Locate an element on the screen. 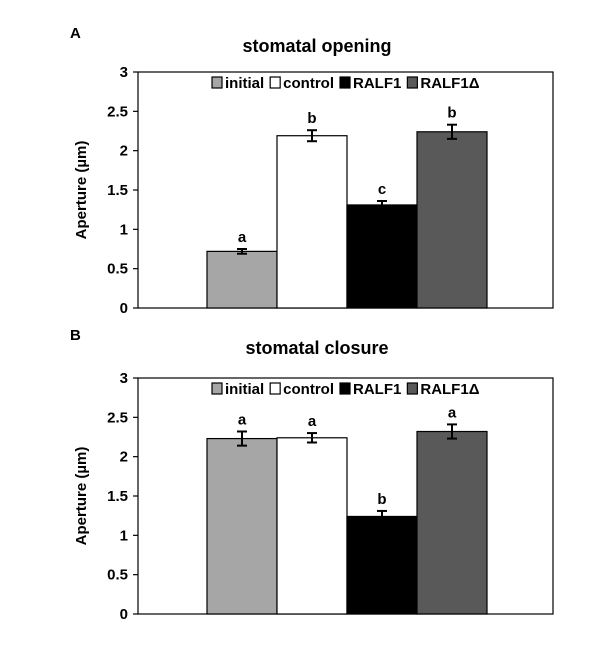  panel-label-a: A is located at coordinates (75, 33).